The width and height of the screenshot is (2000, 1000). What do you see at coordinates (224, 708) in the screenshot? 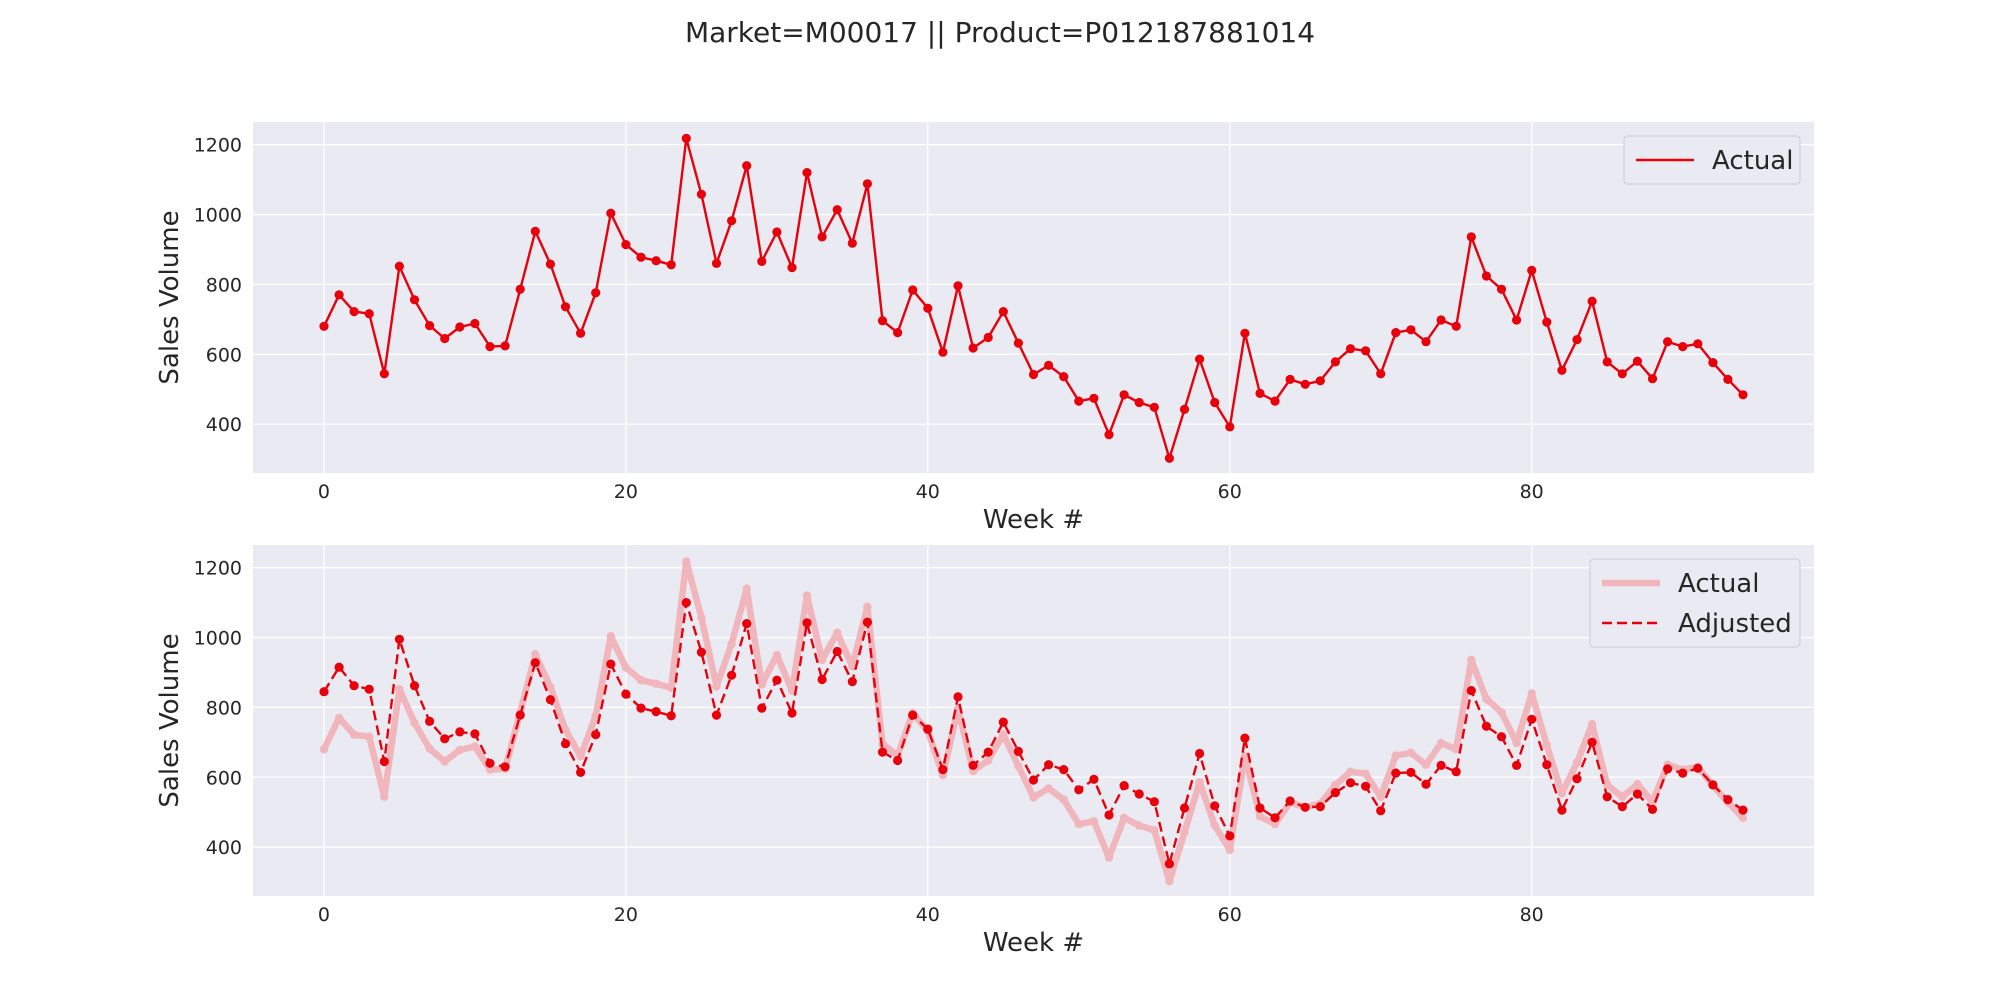
I see `bottom-y-tick-label: 800` at bounding box center [224, 708].